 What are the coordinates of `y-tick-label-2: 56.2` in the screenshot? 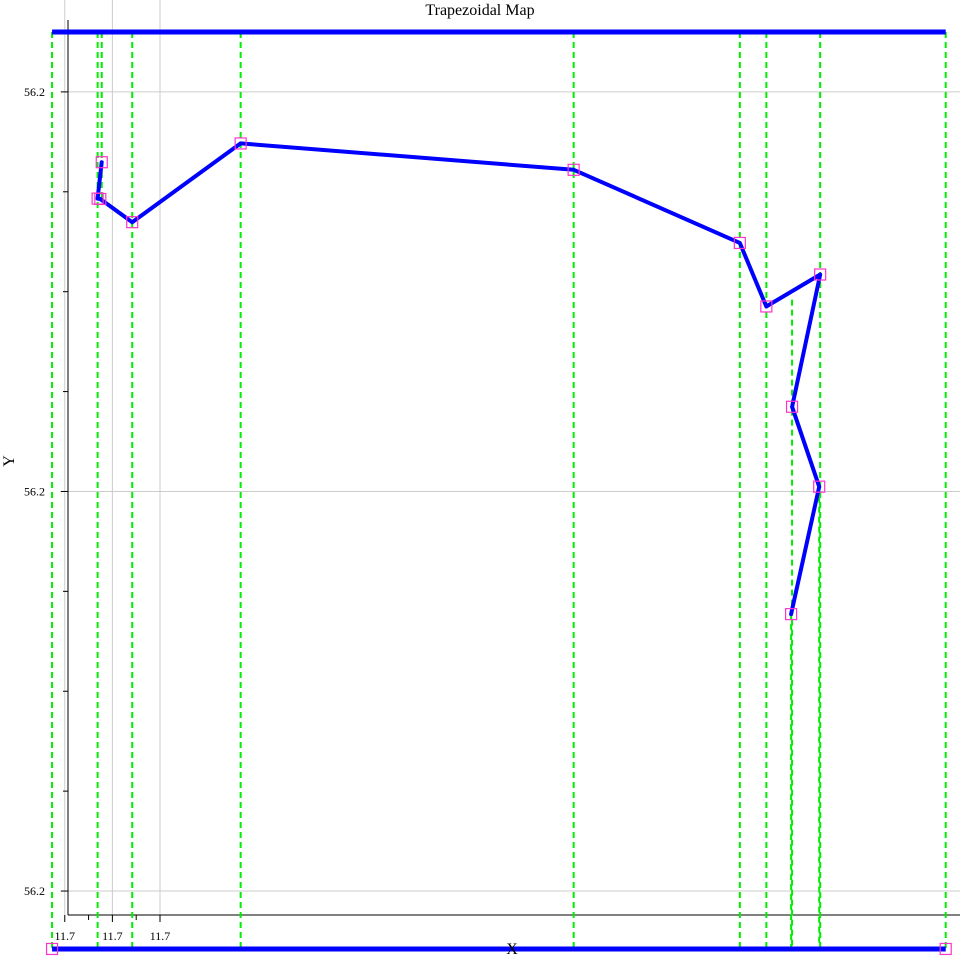 It's located at (34, 891).